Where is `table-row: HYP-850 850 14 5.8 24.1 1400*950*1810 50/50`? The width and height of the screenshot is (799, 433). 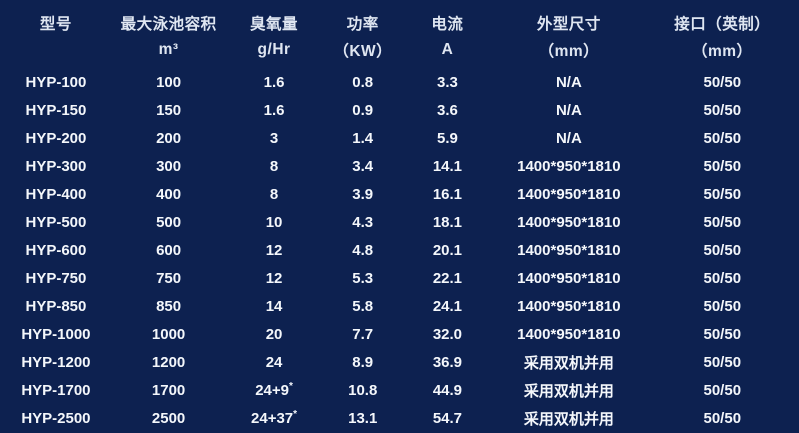
table-row: HYP-850 850 14 5.8 24.1 1400*950*1810 50/50 is located at coordinates (399, 307).